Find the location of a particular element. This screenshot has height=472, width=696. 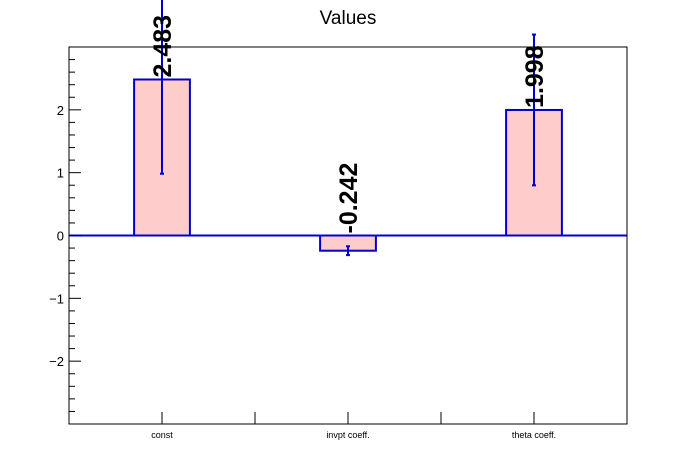

y-tick-label-2: 0 is located at coordinates (60, 236).